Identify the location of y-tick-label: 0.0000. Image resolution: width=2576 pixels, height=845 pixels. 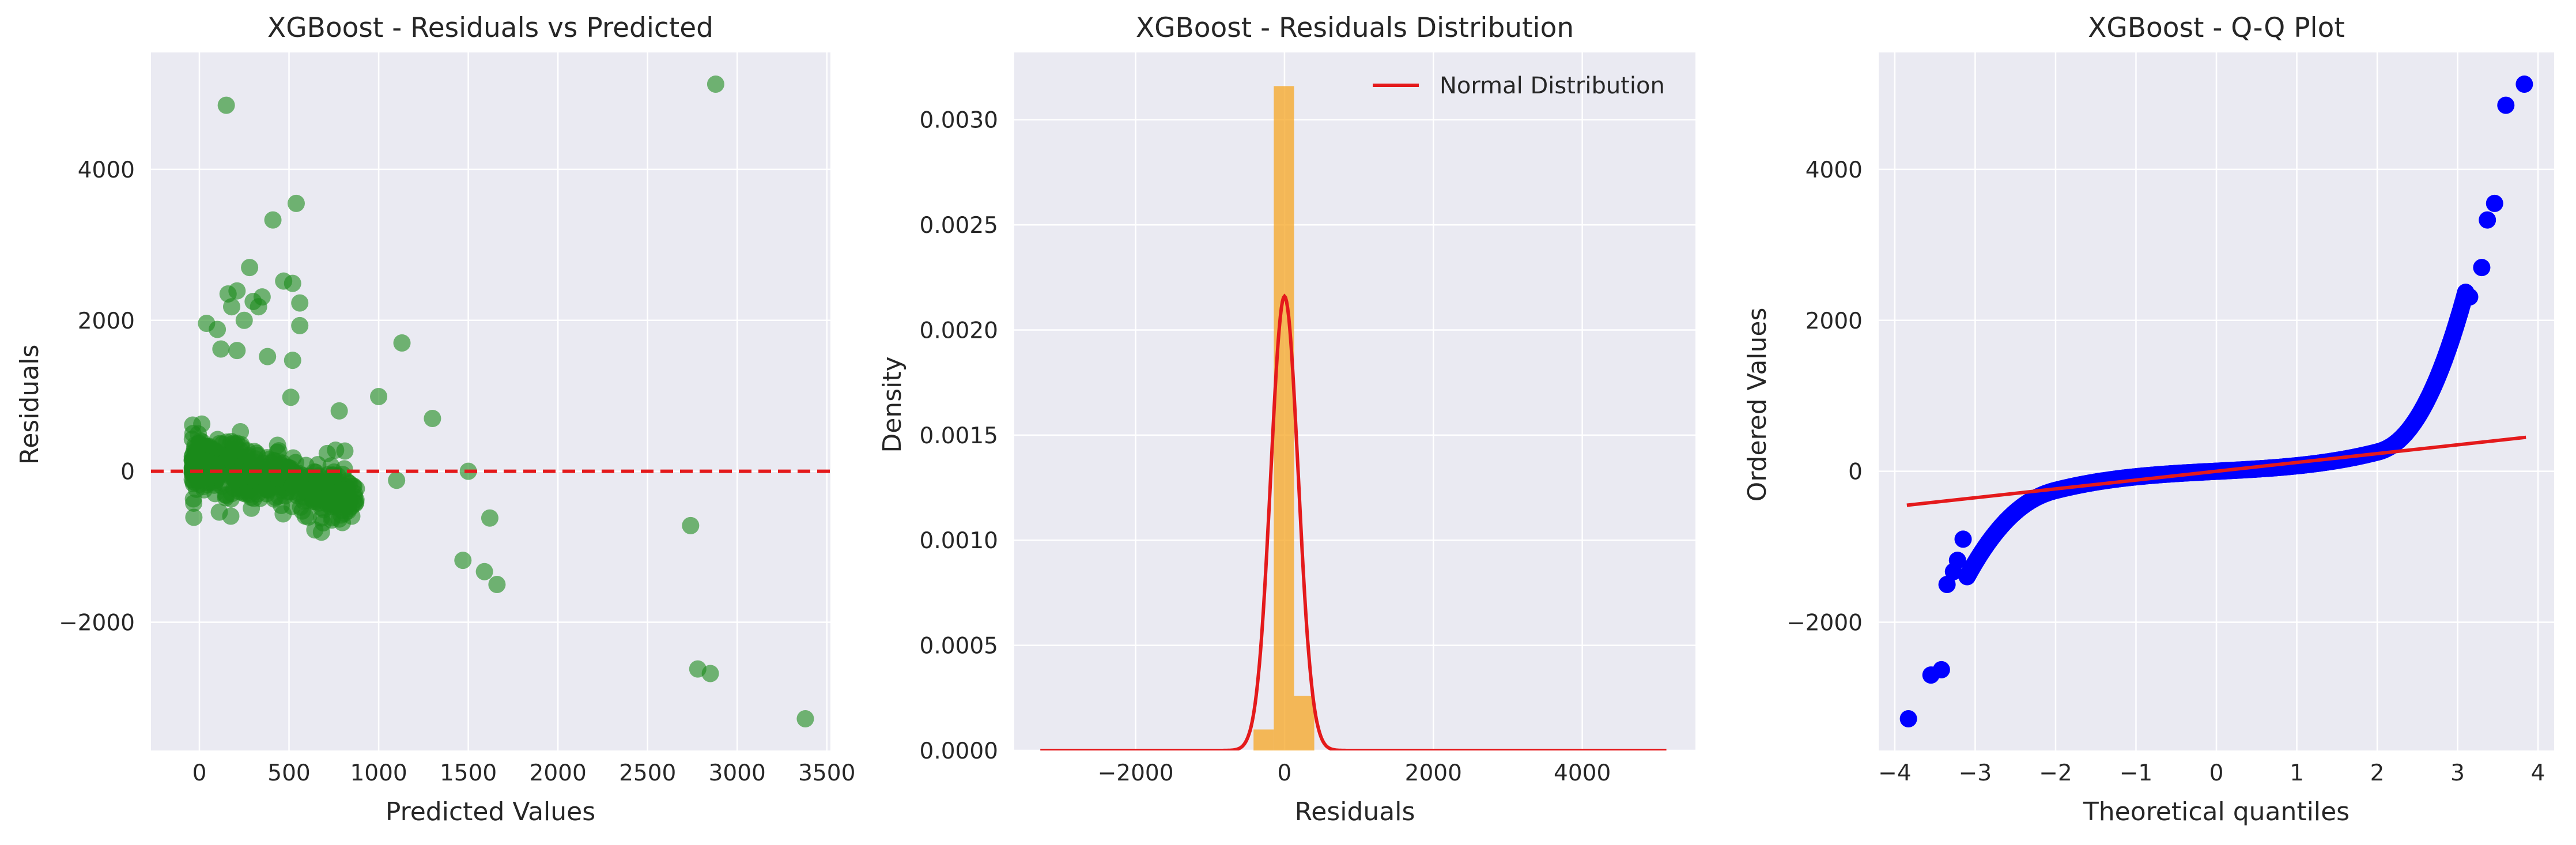
(959, 751).